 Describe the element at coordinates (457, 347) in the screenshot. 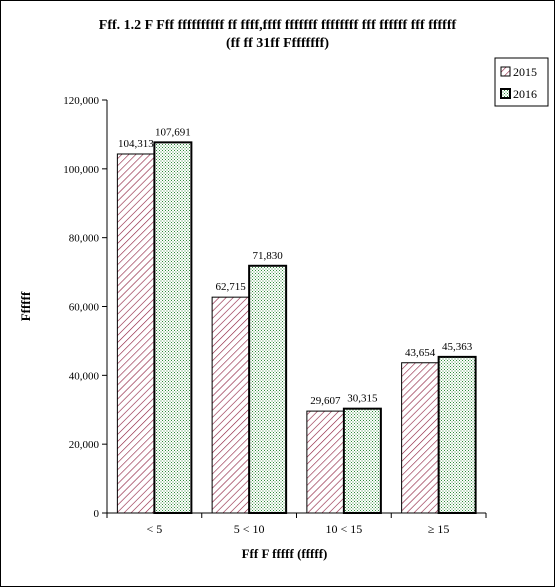

I see `data-label-2016-3: 45,363` at that location.